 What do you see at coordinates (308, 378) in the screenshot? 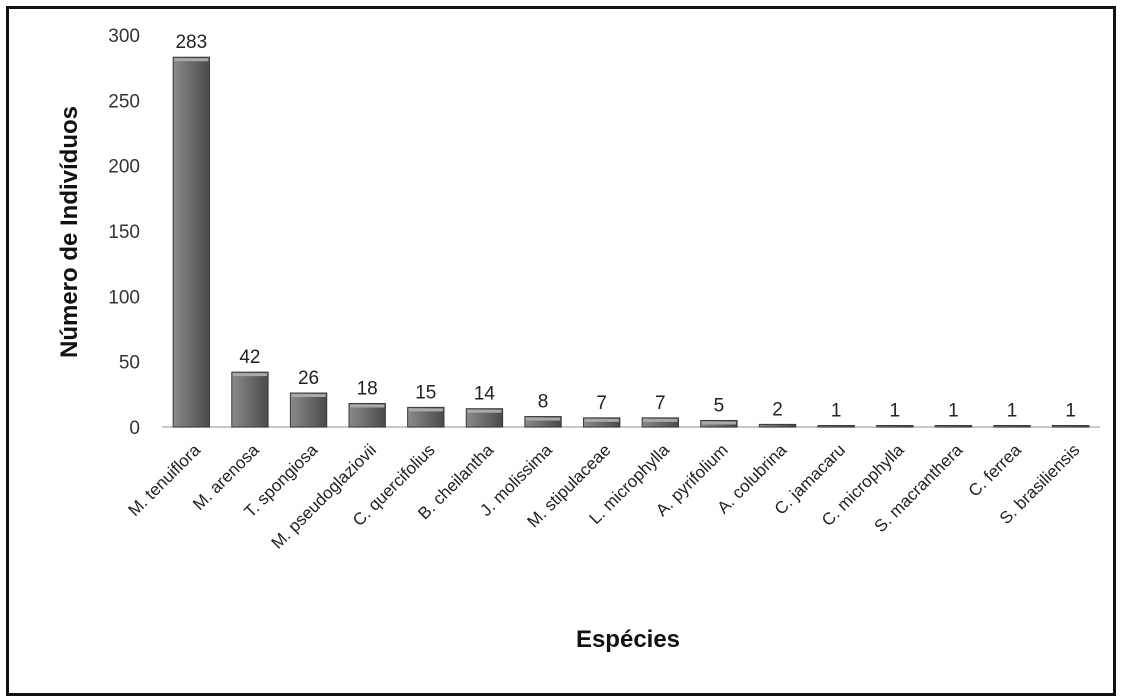
I see `data-label: 26` at bounding box center [308, 378].